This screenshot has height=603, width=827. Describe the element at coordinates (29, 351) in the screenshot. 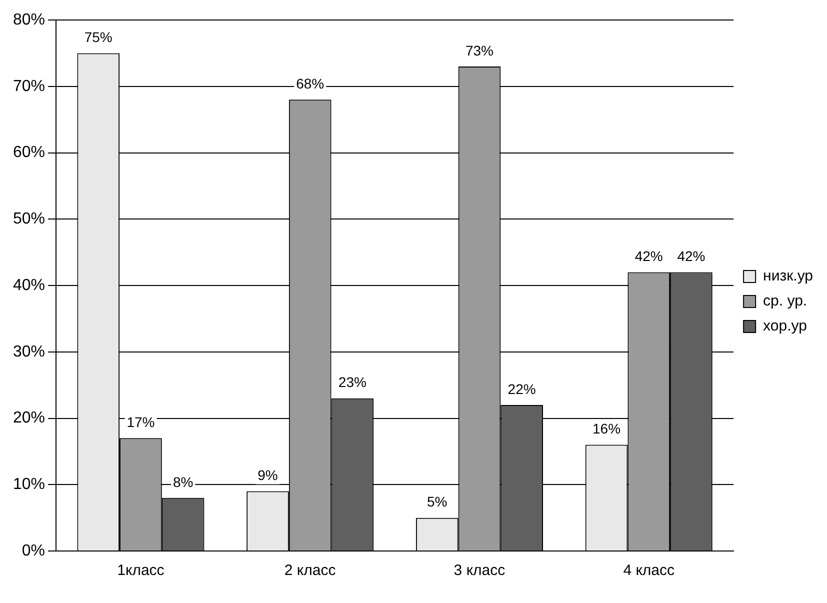

I see `y-tick-label: 30%` at that location.